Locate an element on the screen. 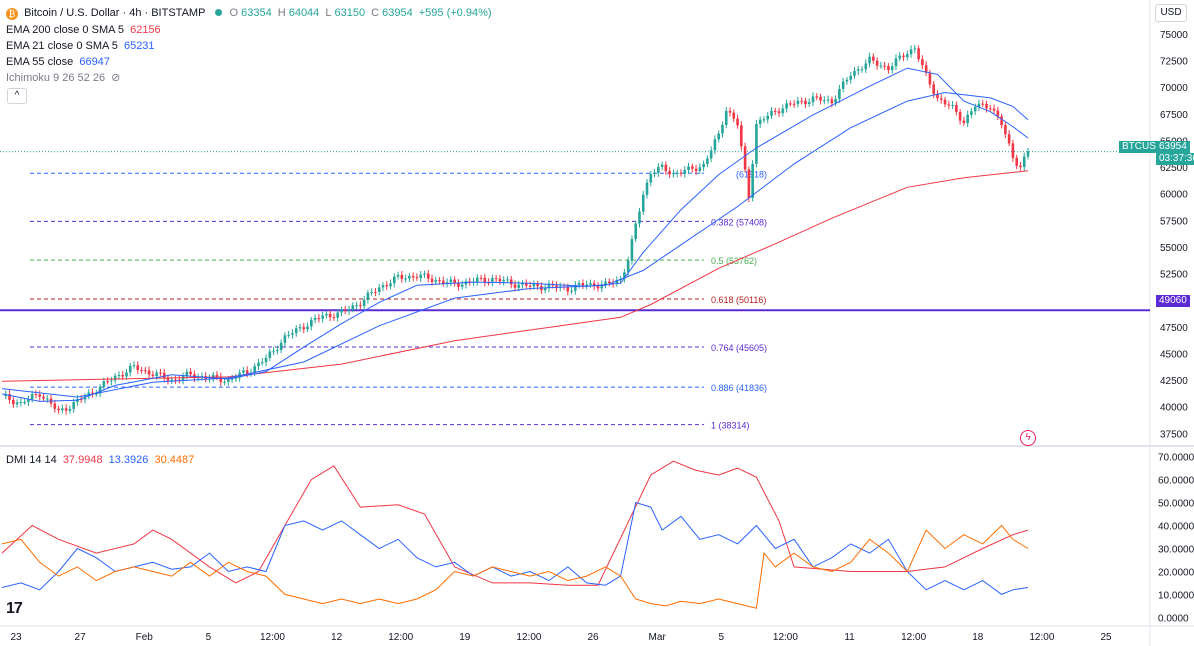  dmi-legend: DMI 14 14 37.9948 13.3926 30.4487 is located at coordinates (101, 460).